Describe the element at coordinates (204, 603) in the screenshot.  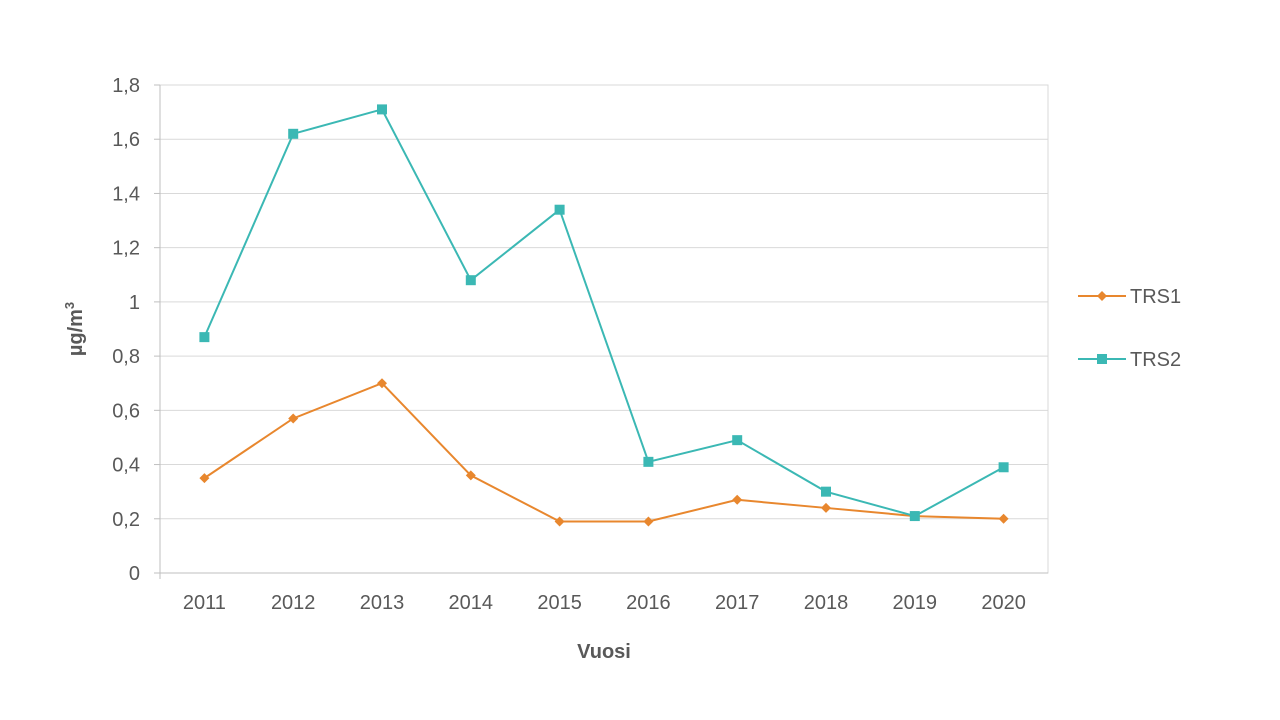
I see `x-tick-label: 2011` at that location.